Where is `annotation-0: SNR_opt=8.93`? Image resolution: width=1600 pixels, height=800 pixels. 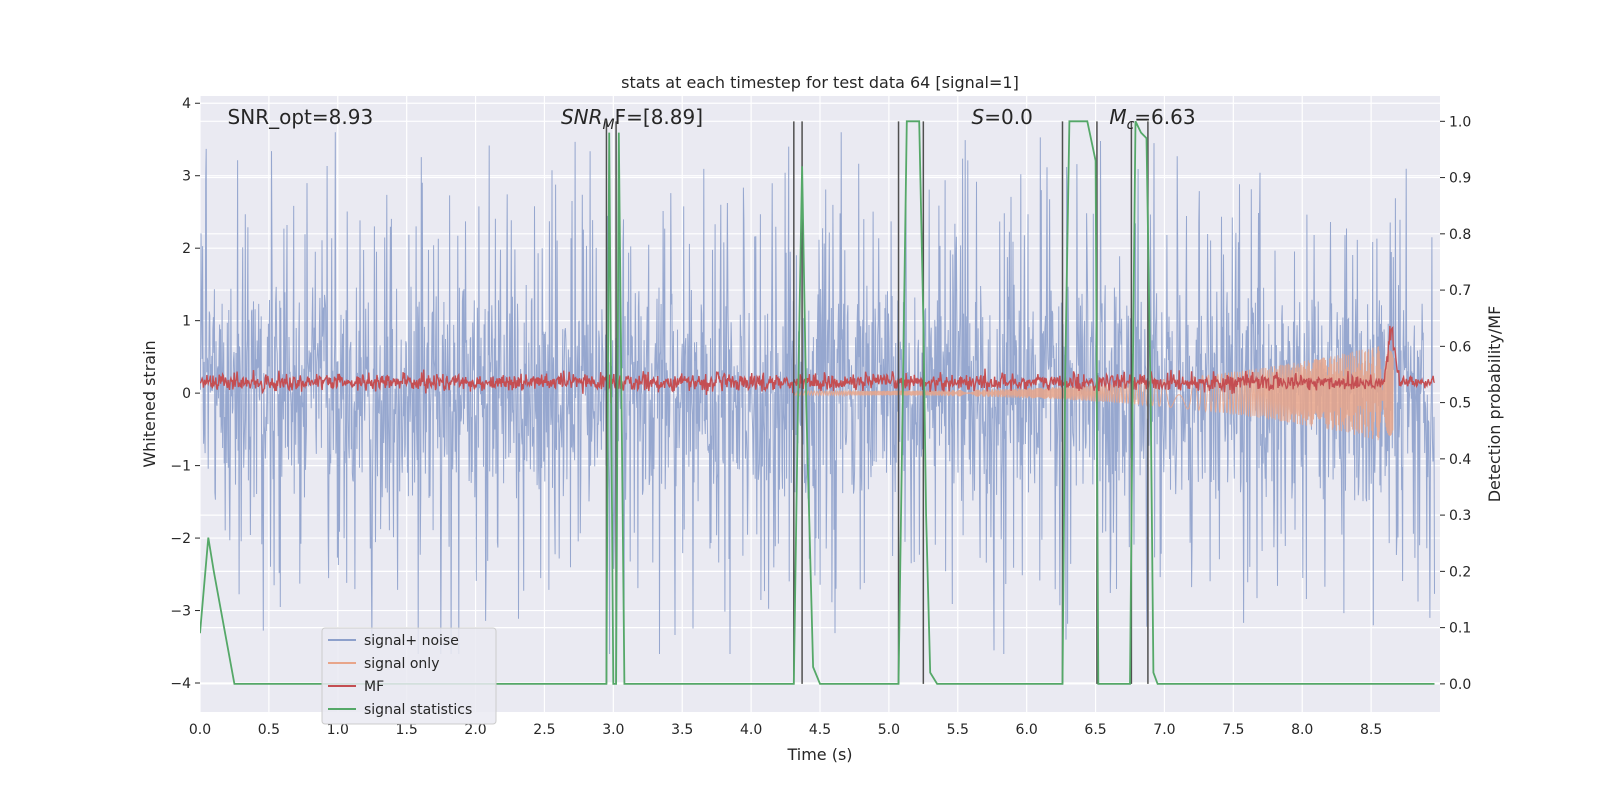
annotation-0: SNR_opt=8.93 is located at coordinates (301, 117).